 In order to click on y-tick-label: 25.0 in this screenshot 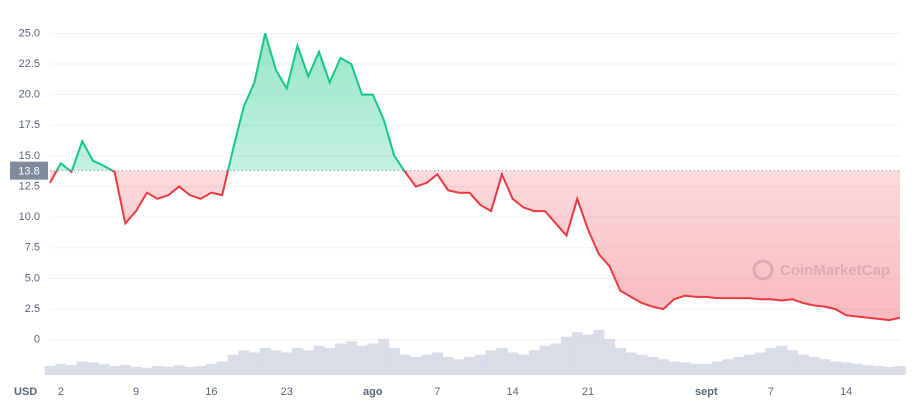, I will do `click(29, 33)`.